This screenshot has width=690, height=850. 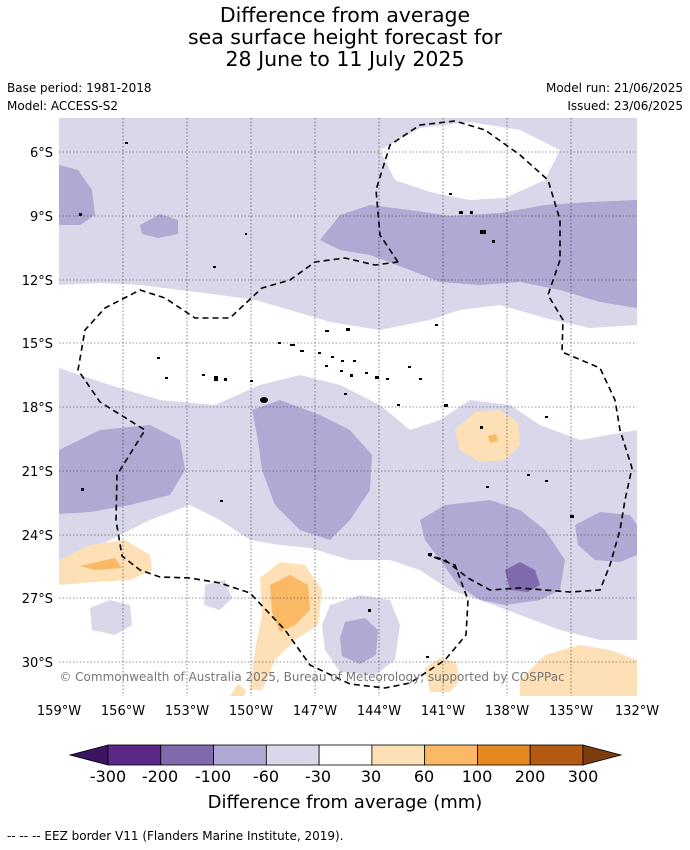 What do you see at coordinates (88, 755) in the screenshot?
I see `colorbar-arrow-min` at bounding box center [88, 755].